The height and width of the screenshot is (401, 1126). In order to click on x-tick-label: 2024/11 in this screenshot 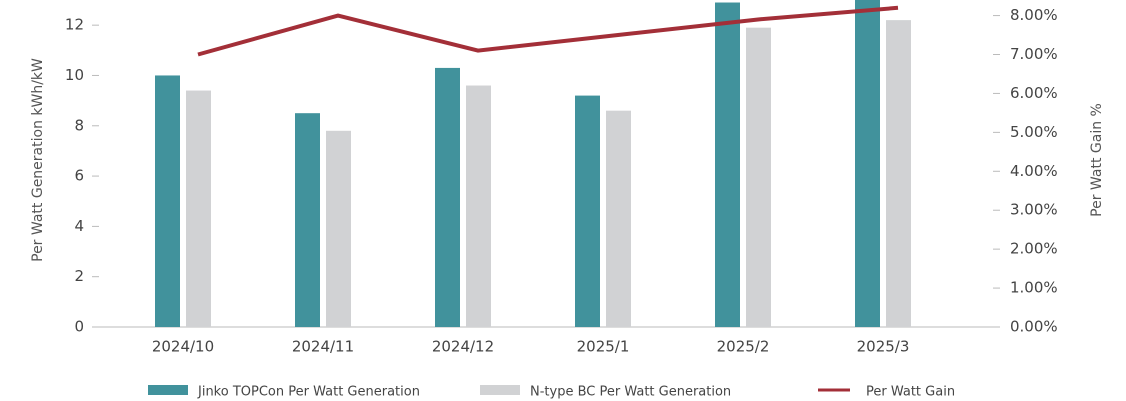, I will do `click(323, 347)`.